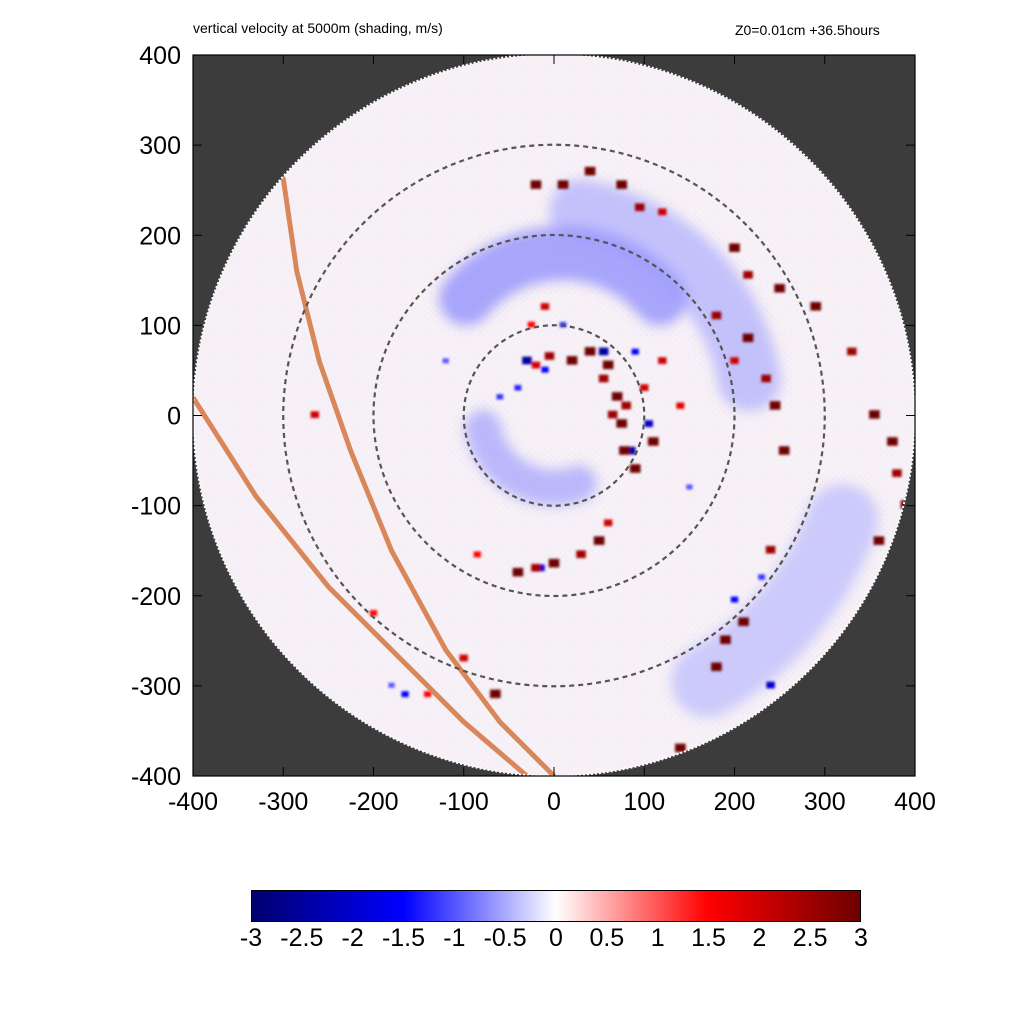 Image resolution: width=1024 pixels, height=1024 pixels. Describe the element at coordinates (825, 802) in the screenshot. I see `x-tick-label: 300` at that location.